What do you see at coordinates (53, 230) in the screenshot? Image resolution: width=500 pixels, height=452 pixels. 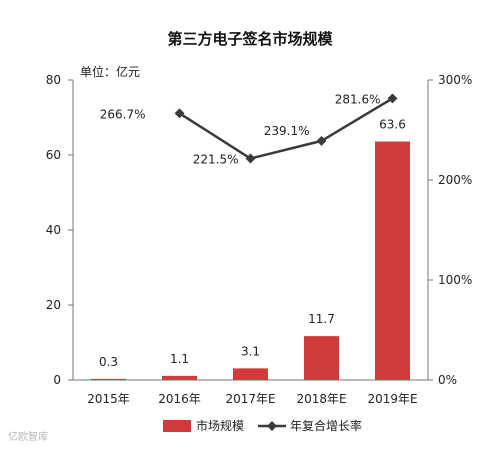 I see `left-tick-label: 40` at bounding box center [53, 230].